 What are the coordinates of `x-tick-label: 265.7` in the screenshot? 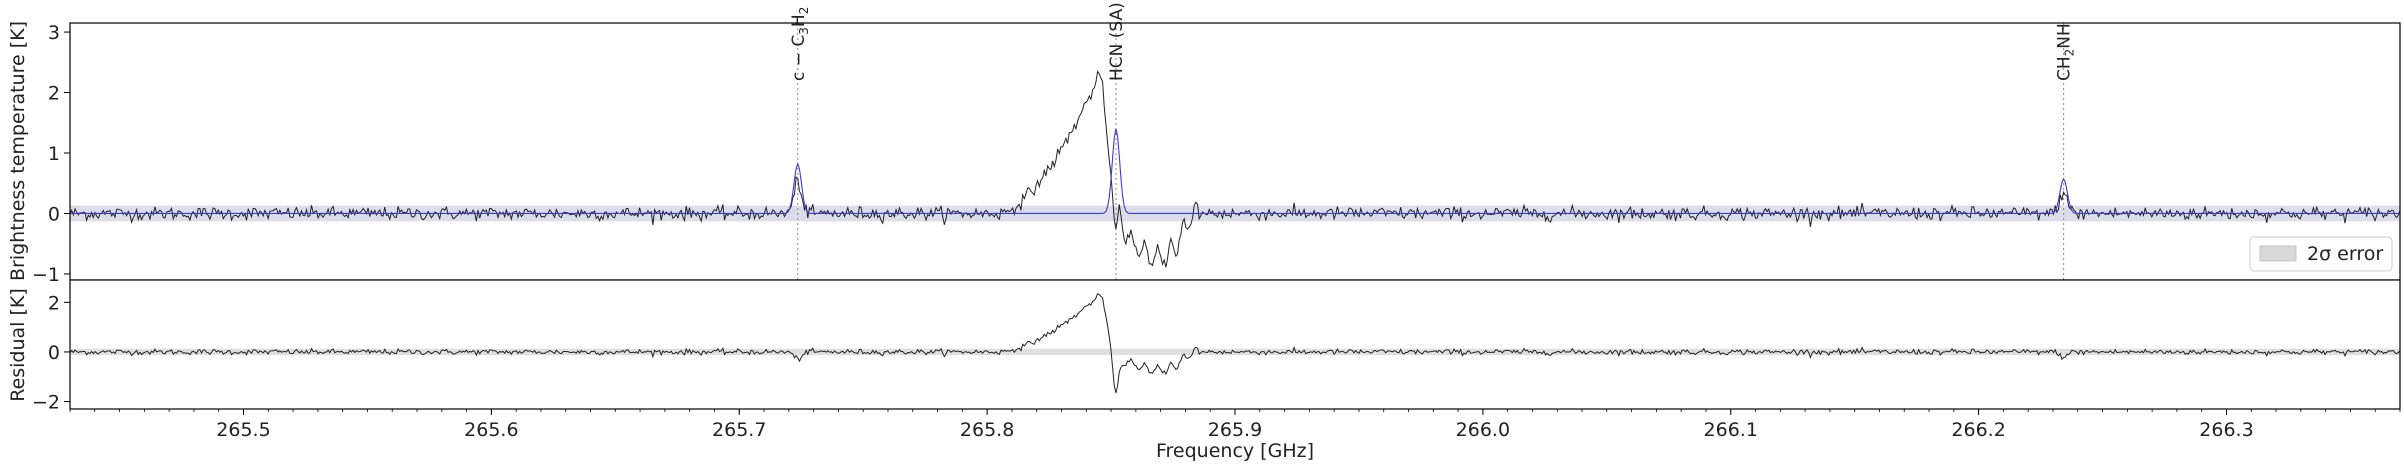 It's located at (739, 430).